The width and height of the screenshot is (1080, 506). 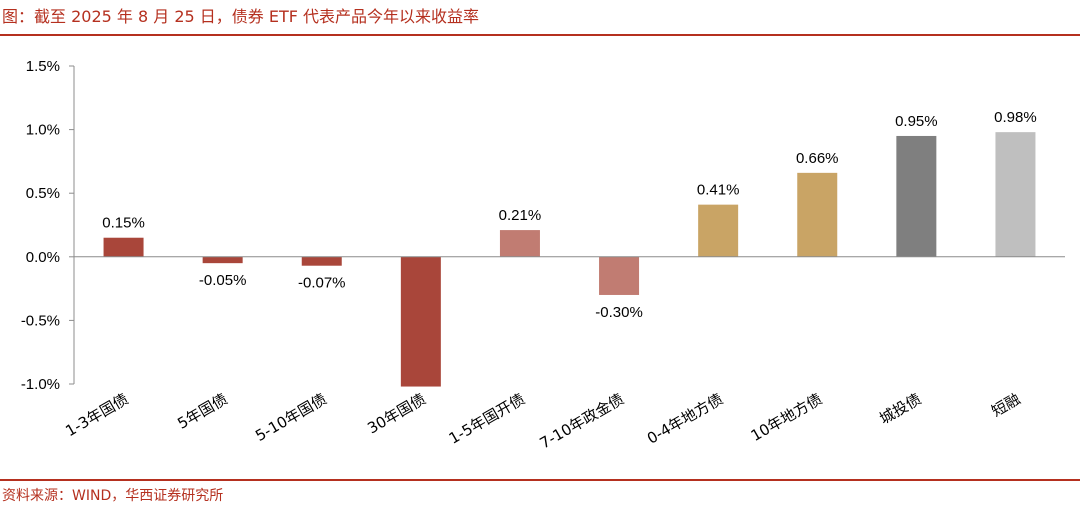 What do you see at coordinates (718, 190) in the screenshot?
I see `data-label: 0.41%` at bounding box center [718, 190].